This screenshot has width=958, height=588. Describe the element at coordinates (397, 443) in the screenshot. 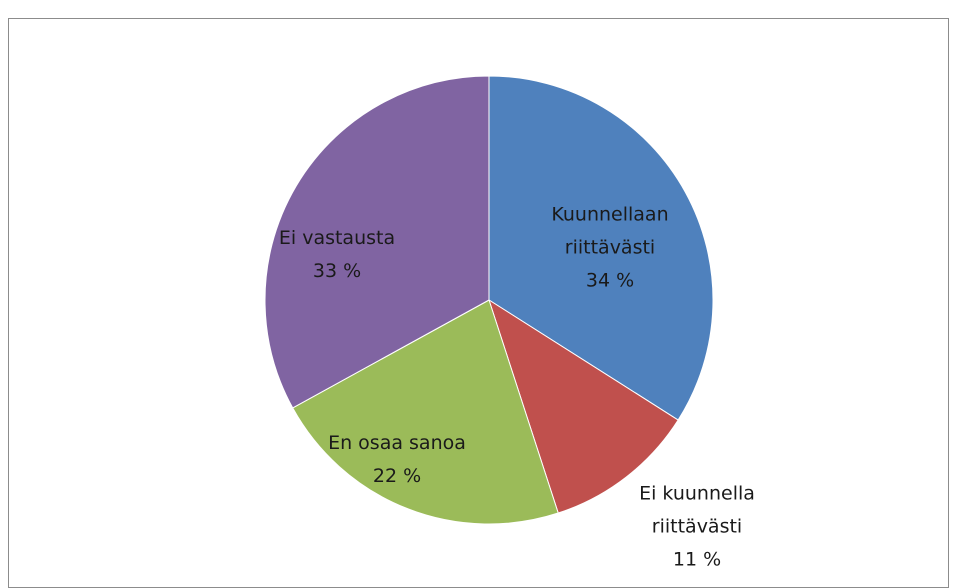

I see `category-name: En osaa sanoa` at that location.